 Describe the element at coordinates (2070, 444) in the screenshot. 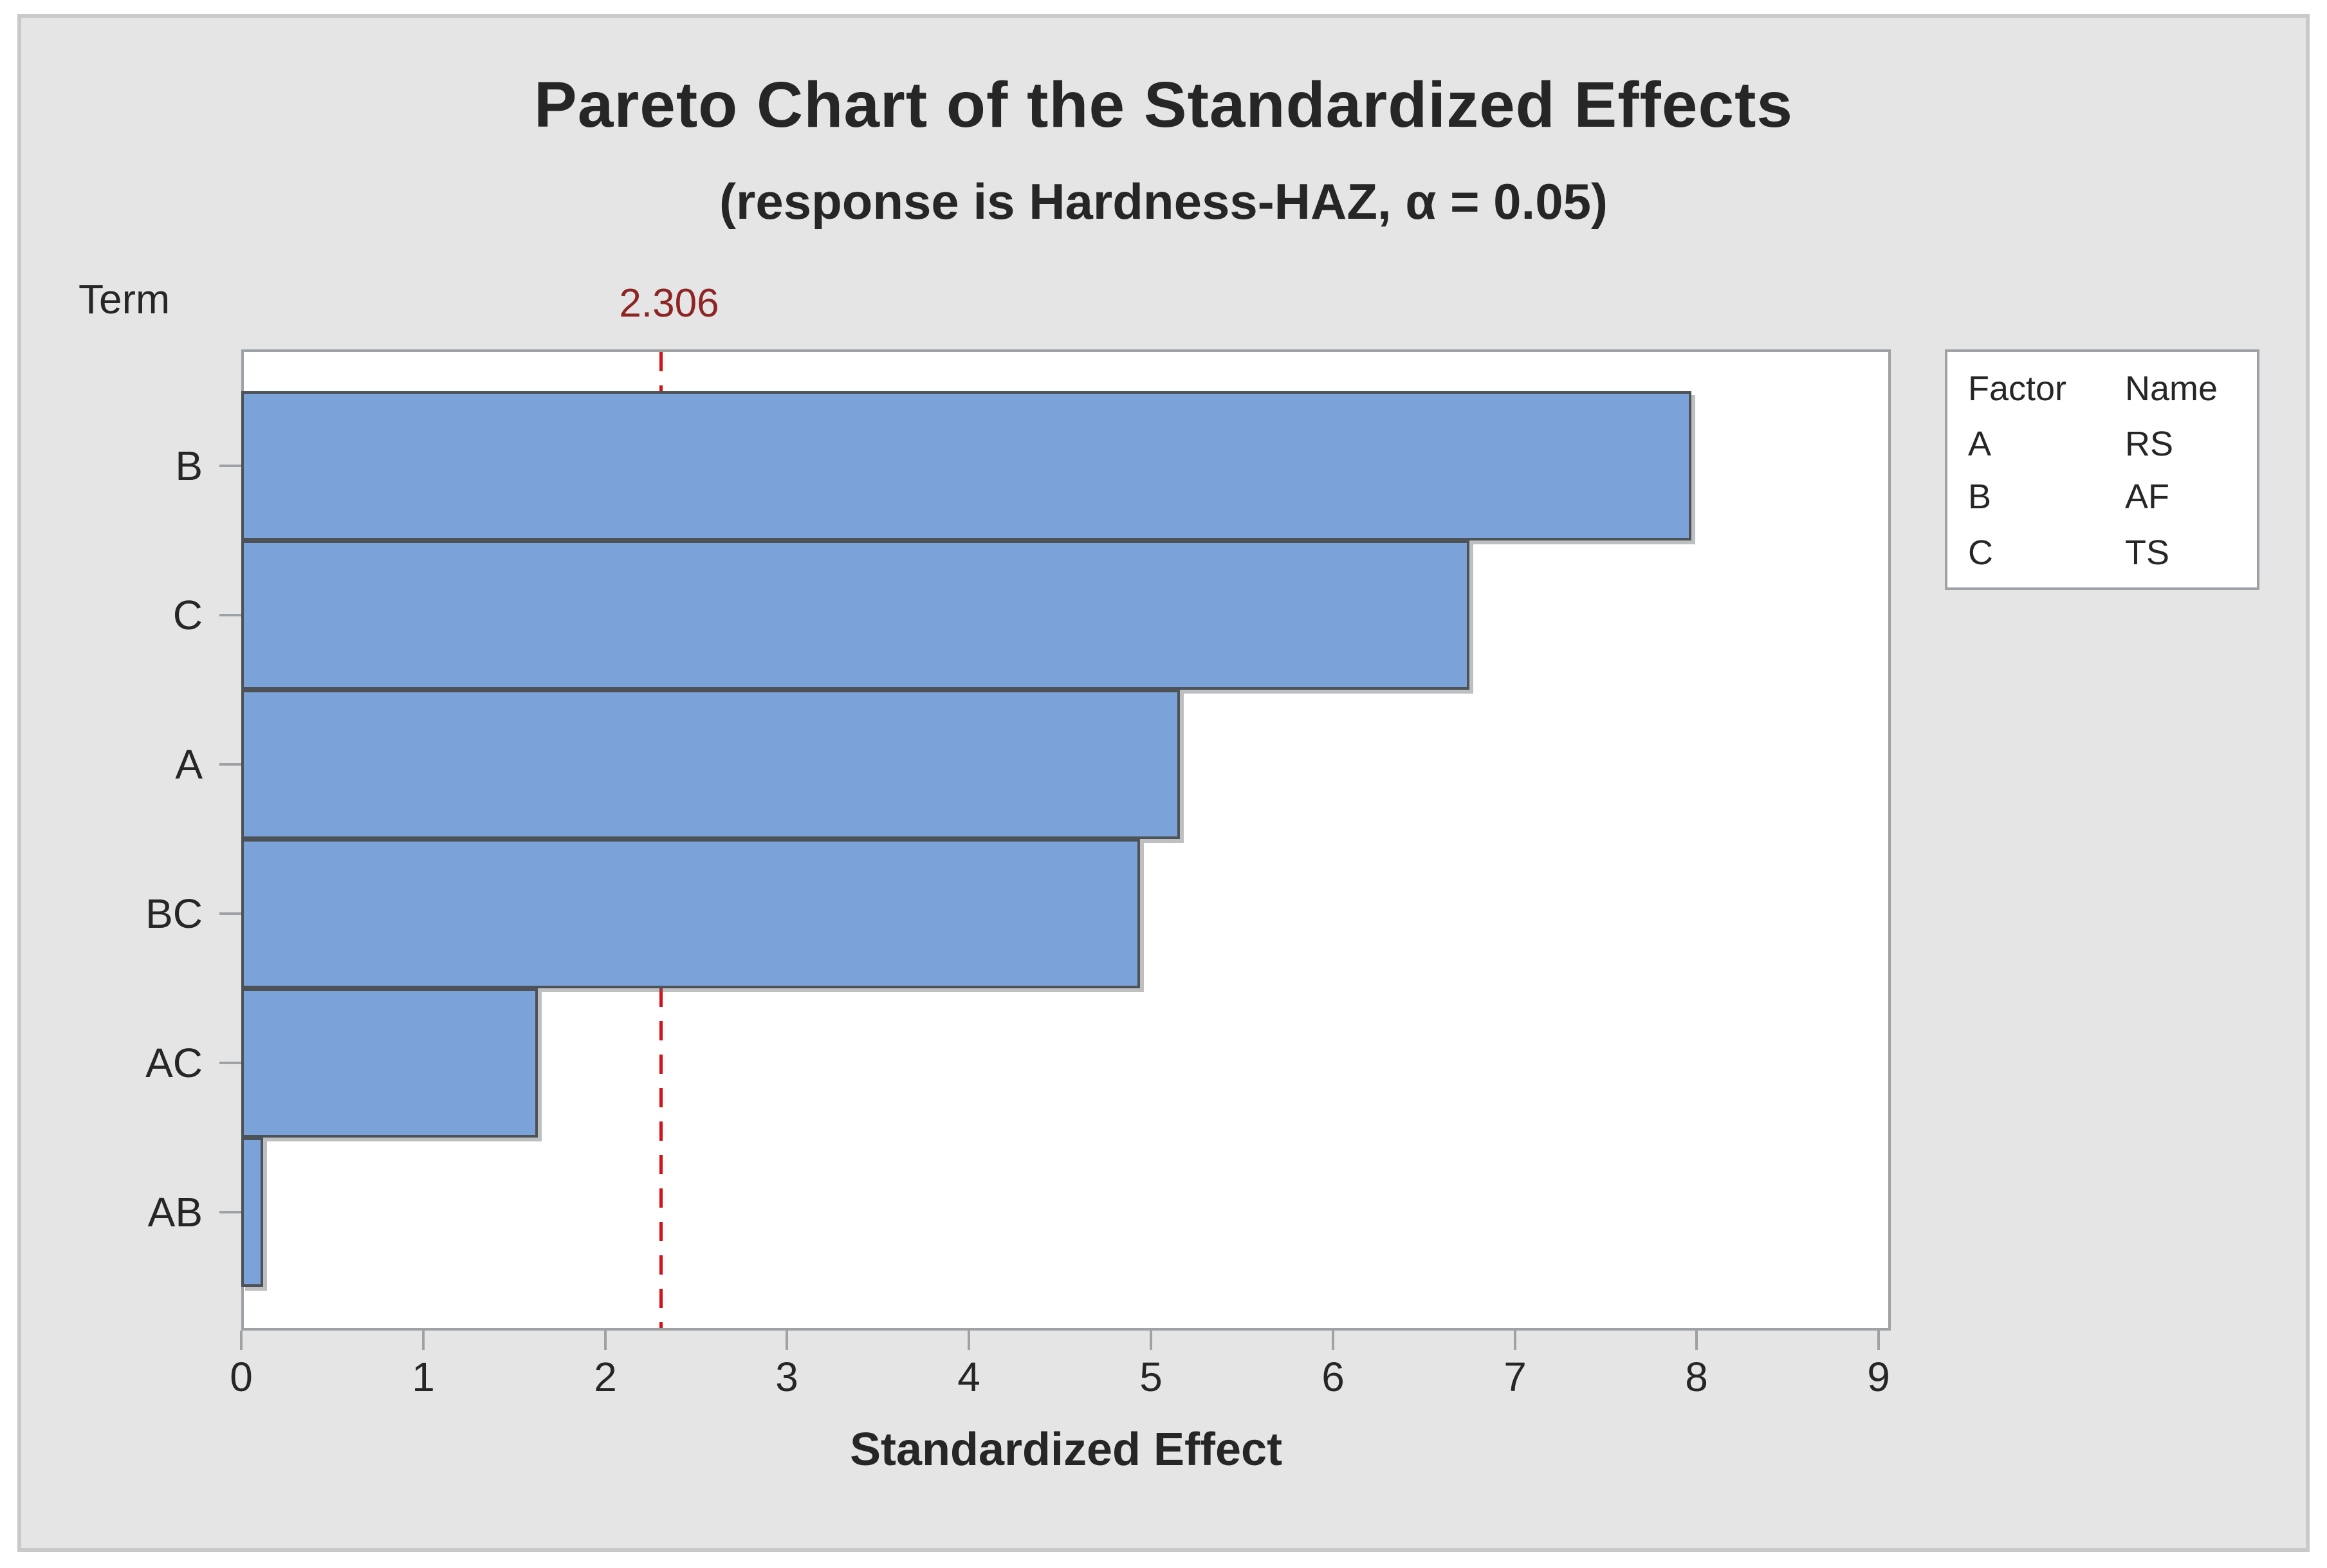

I see `legend-row-A: A RS` at that location.